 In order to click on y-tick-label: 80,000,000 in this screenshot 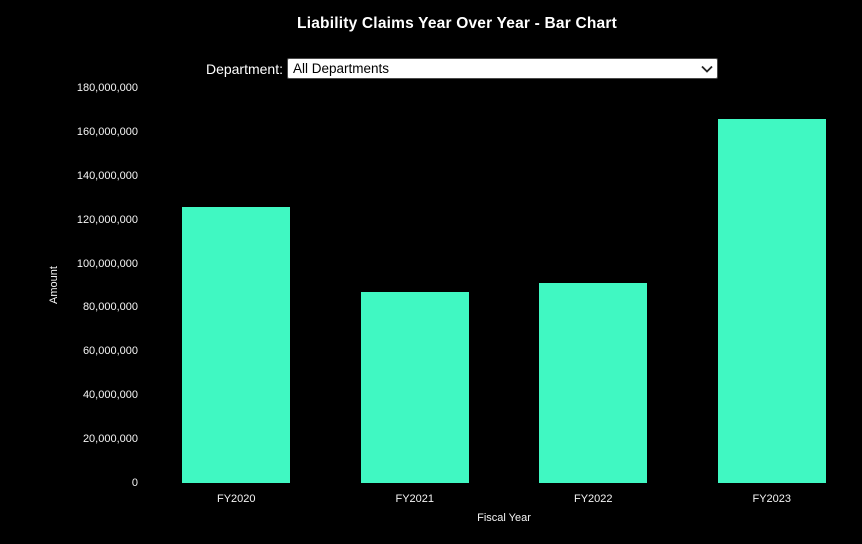, I will do `click(110, 307)`.